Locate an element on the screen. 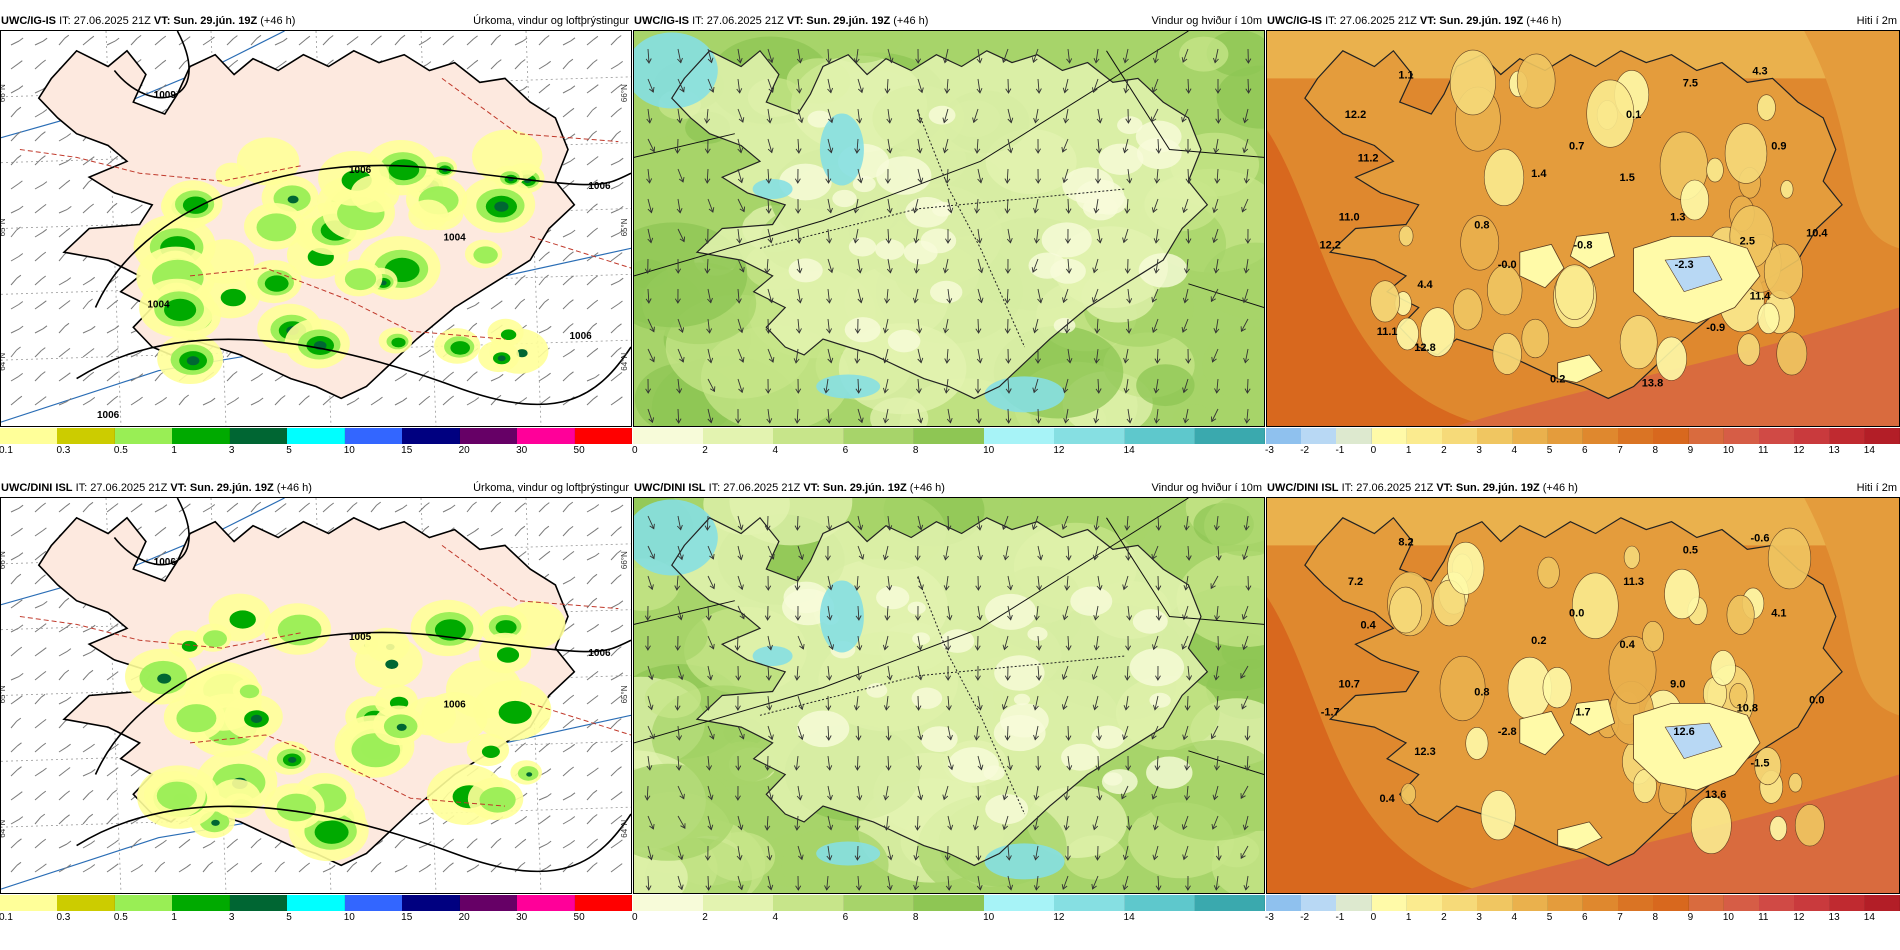 This screenshot has width=1900, height=950. scale-label: 13 is located at coordinates (1834, 917).